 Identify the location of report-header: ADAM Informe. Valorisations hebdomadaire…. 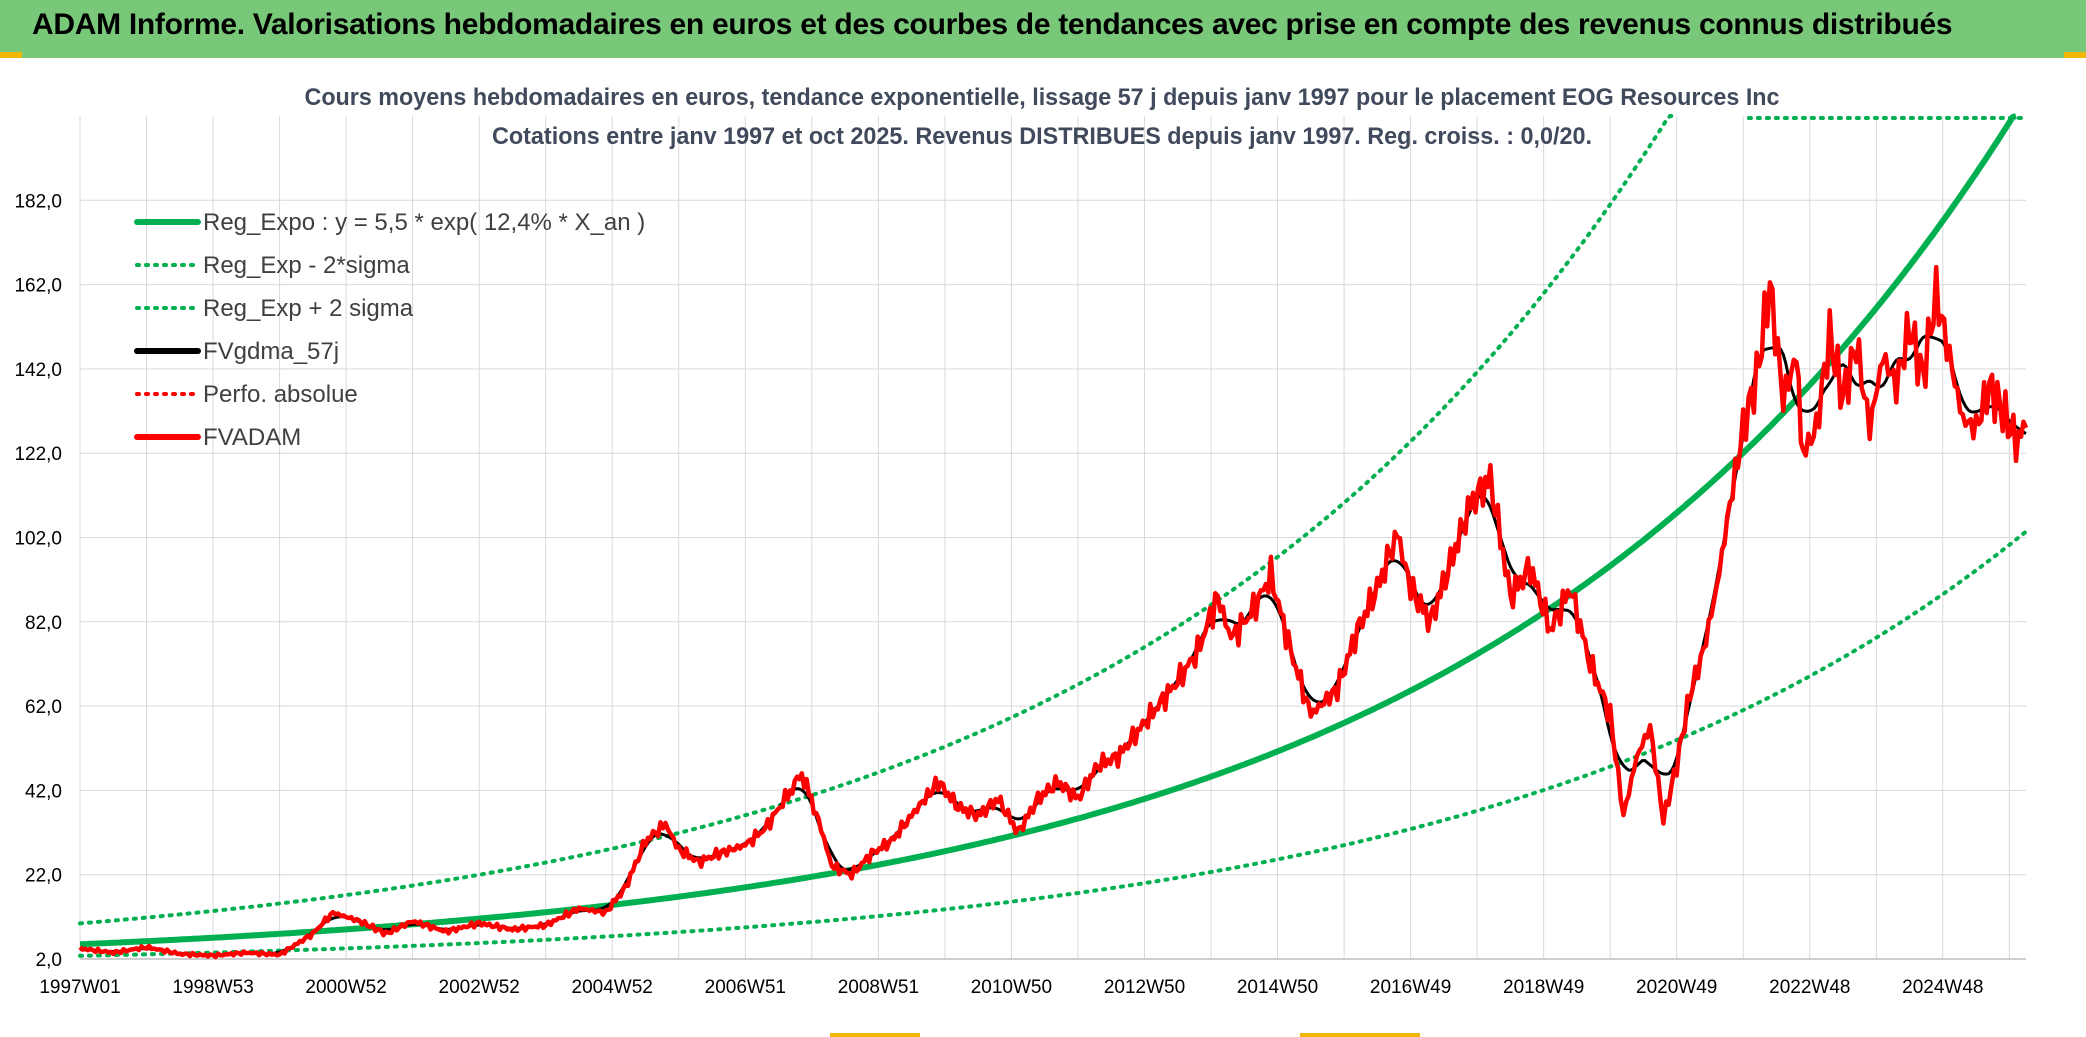
(1043, 29).